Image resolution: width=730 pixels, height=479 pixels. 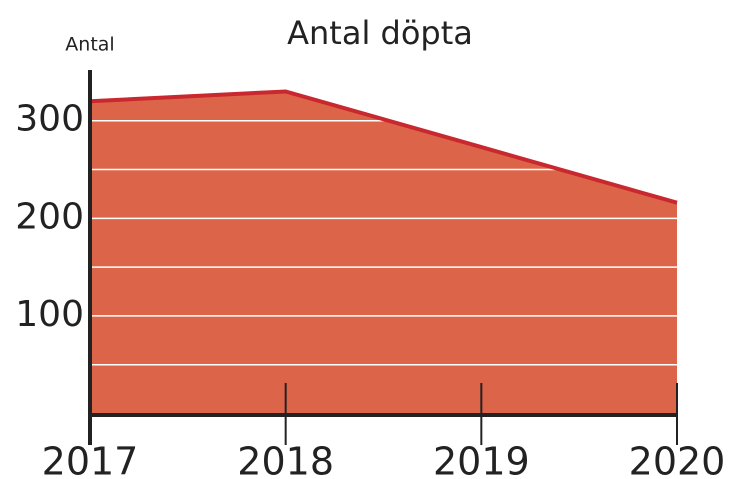 I want to click on y-tick-label: 200, so click(x=49, y=216).